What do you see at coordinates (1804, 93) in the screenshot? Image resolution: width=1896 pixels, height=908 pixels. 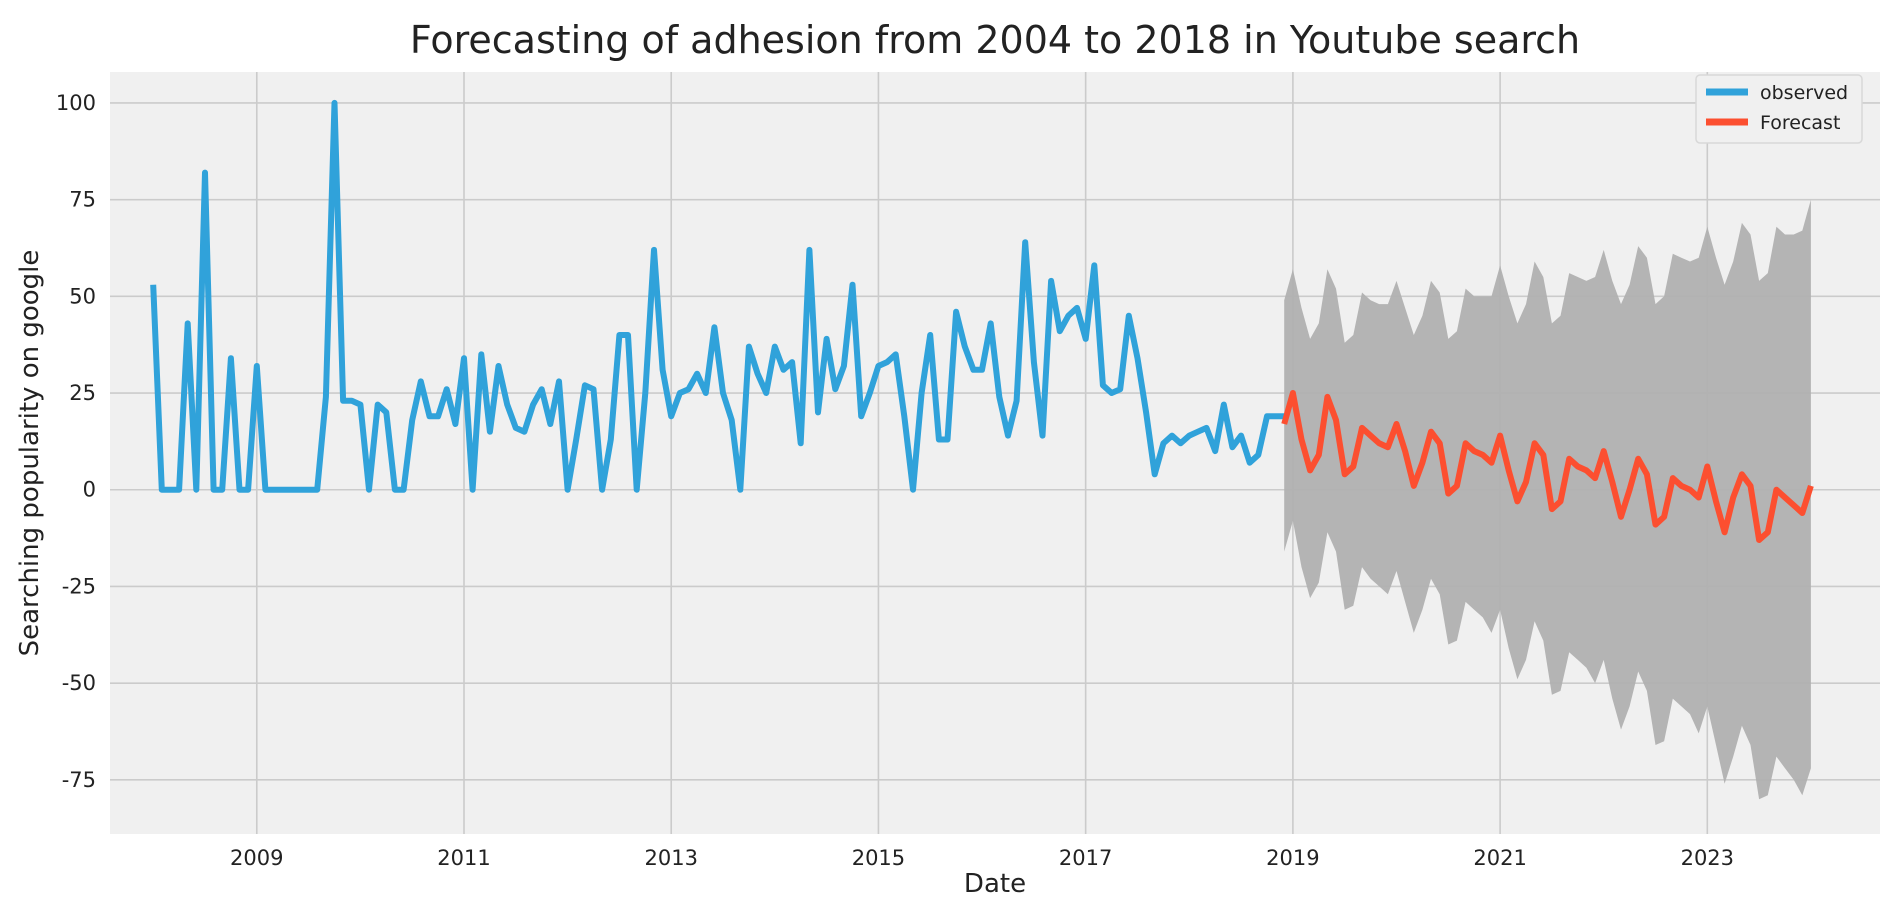 I see `legend-label-observed: observed` at bounding box center [1804, 93].